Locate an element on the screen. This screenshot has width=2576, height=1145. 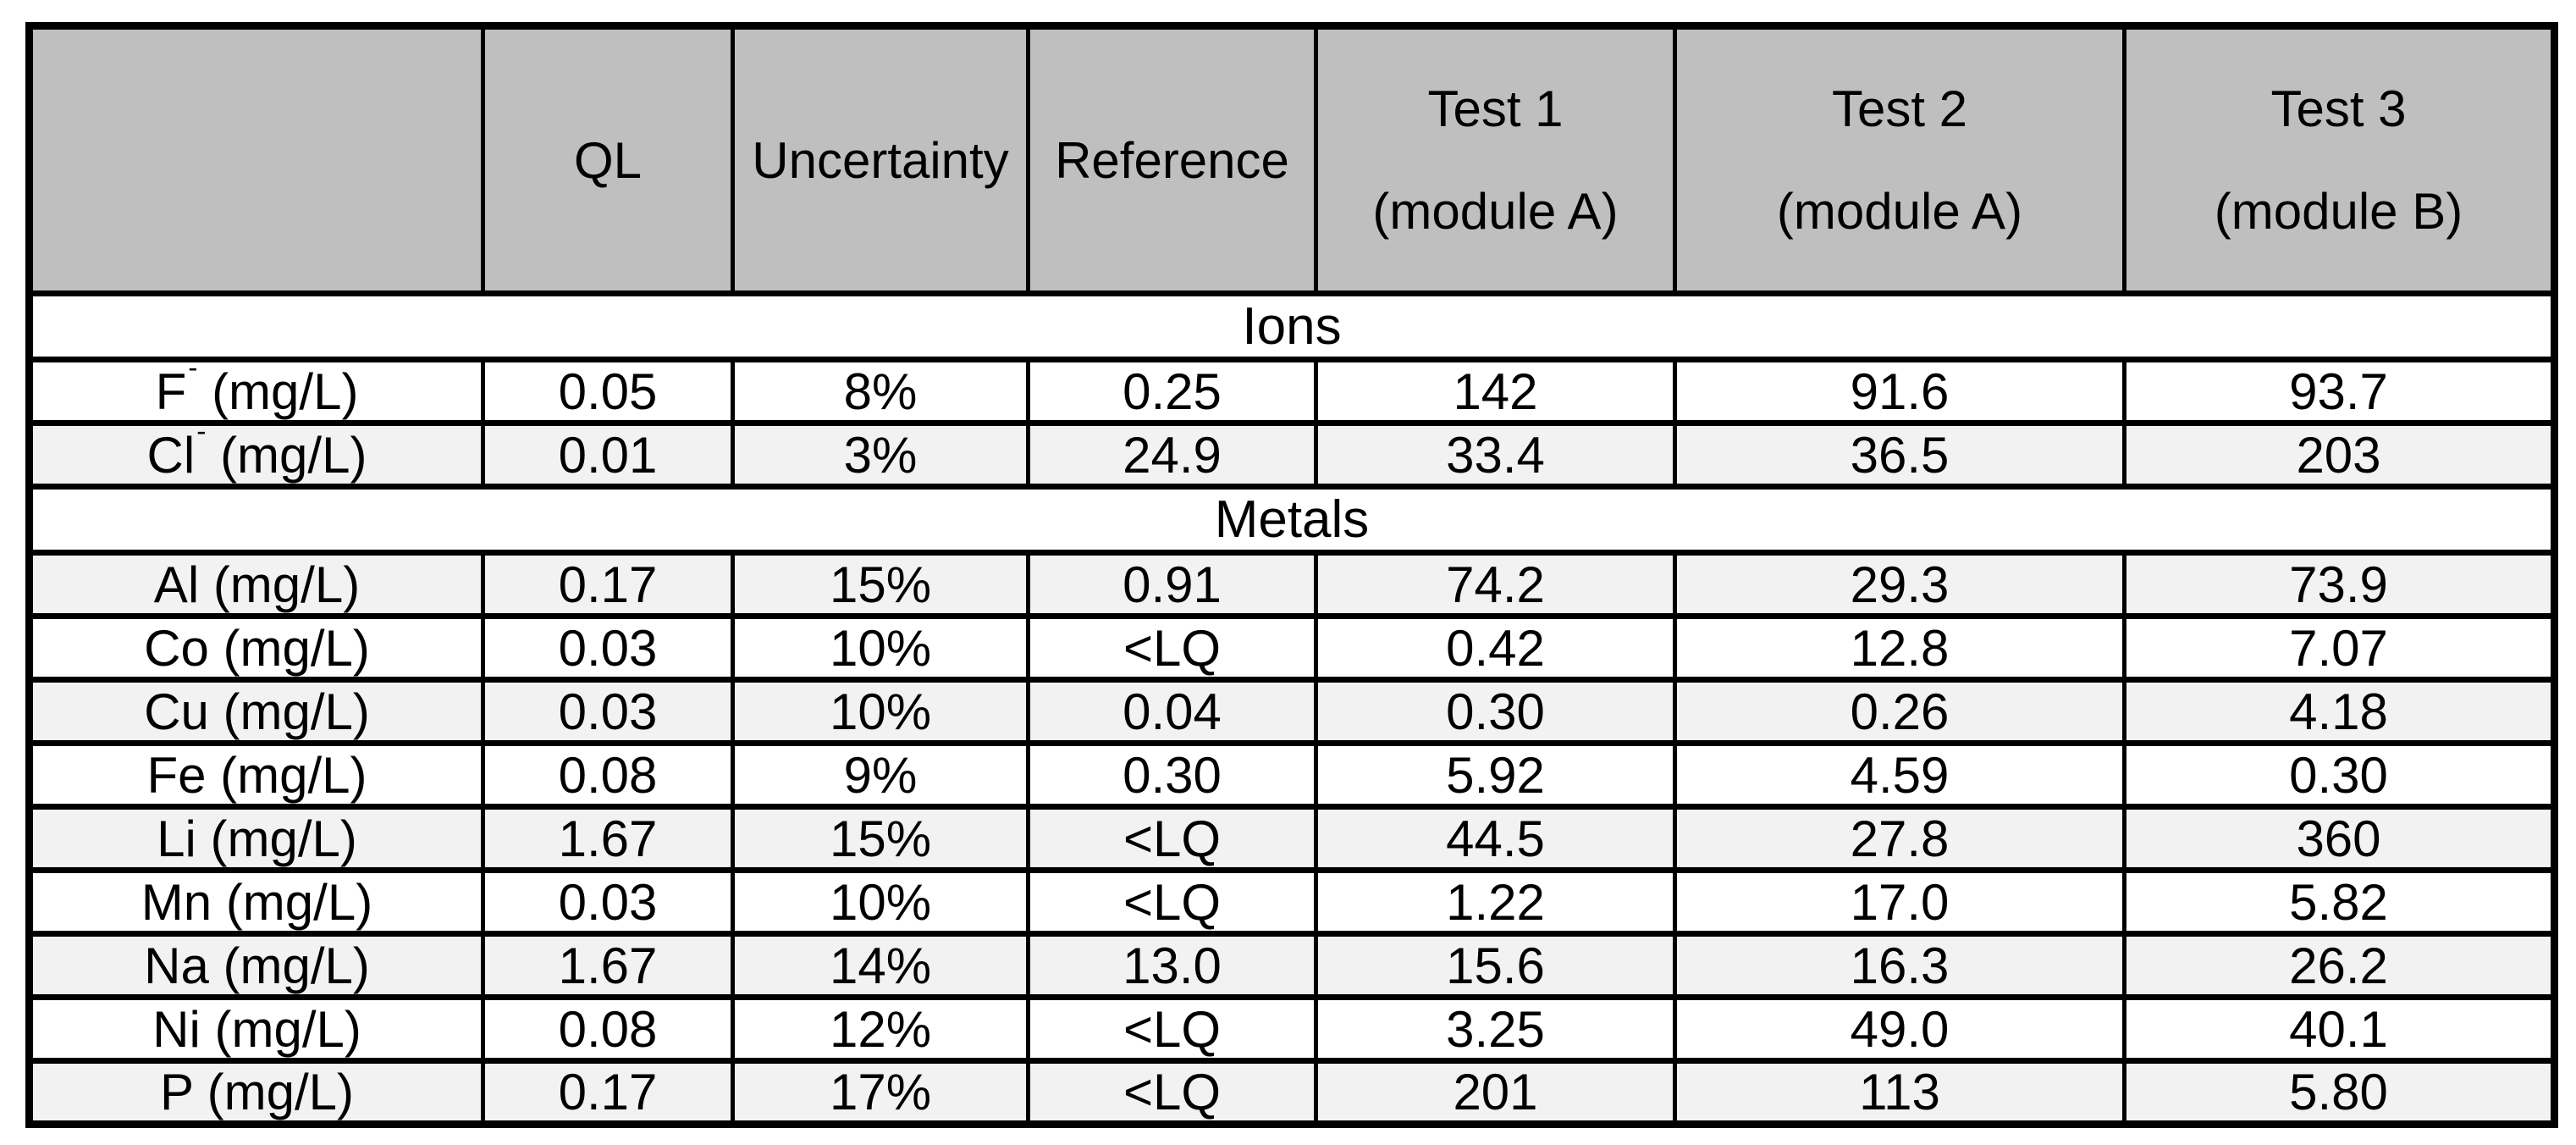
cell-test1: 0.30 is located at coordinates (1496, 711).